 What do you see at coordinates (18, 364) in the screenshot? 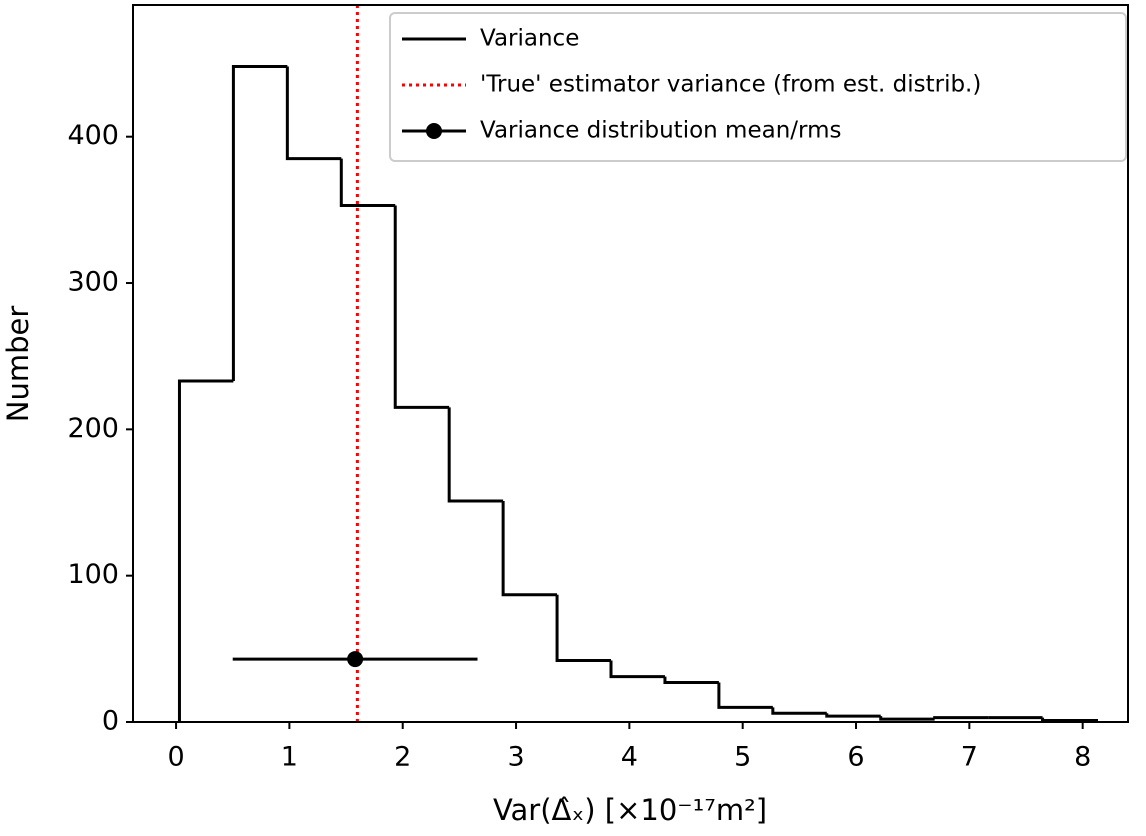
I see `y-axis-label: Number` at bounding box center [18, 364].